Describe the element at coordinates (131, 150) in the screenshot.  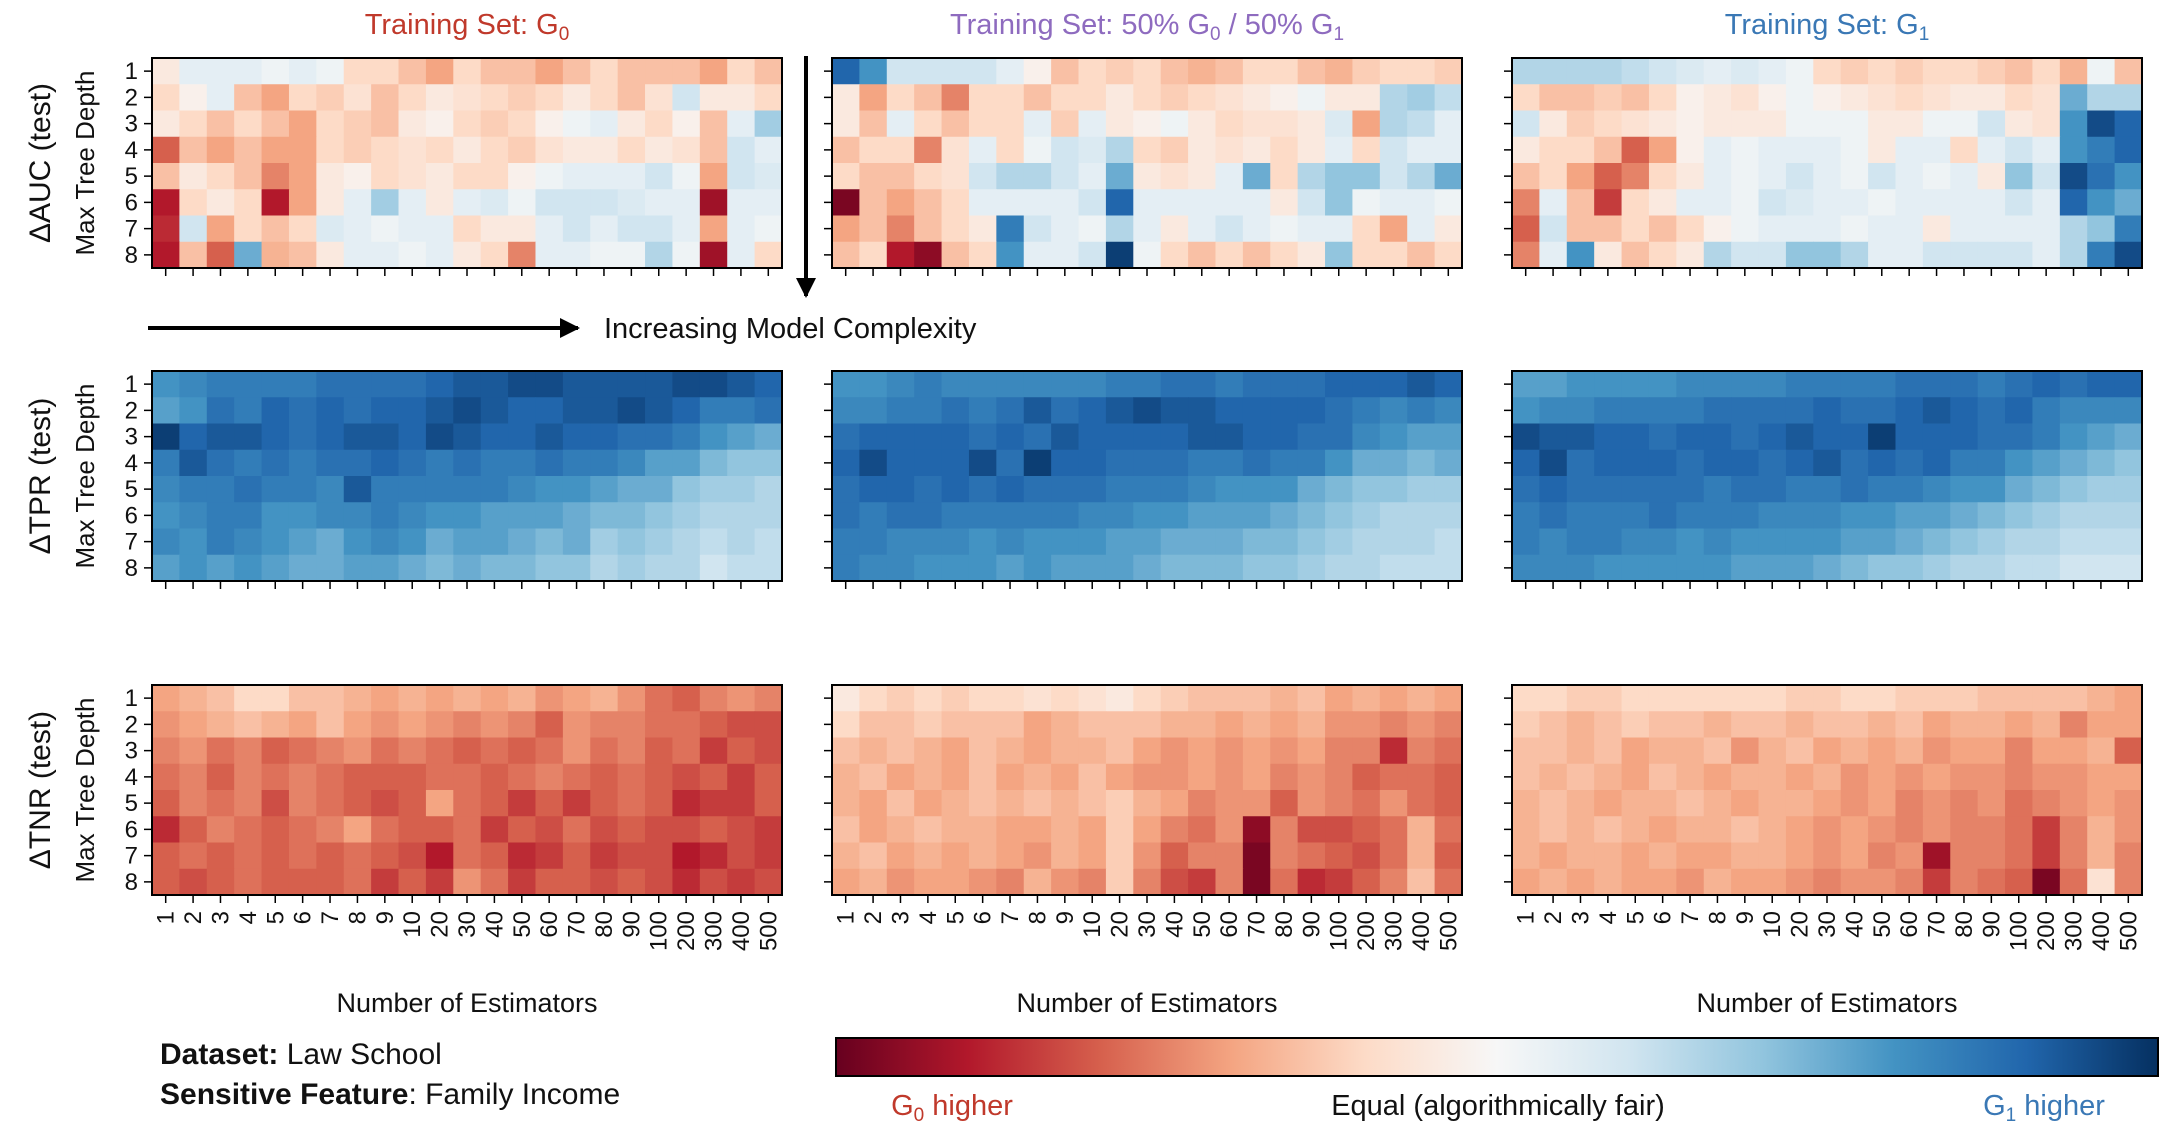
I see `y-tick-label: 4` at that location.